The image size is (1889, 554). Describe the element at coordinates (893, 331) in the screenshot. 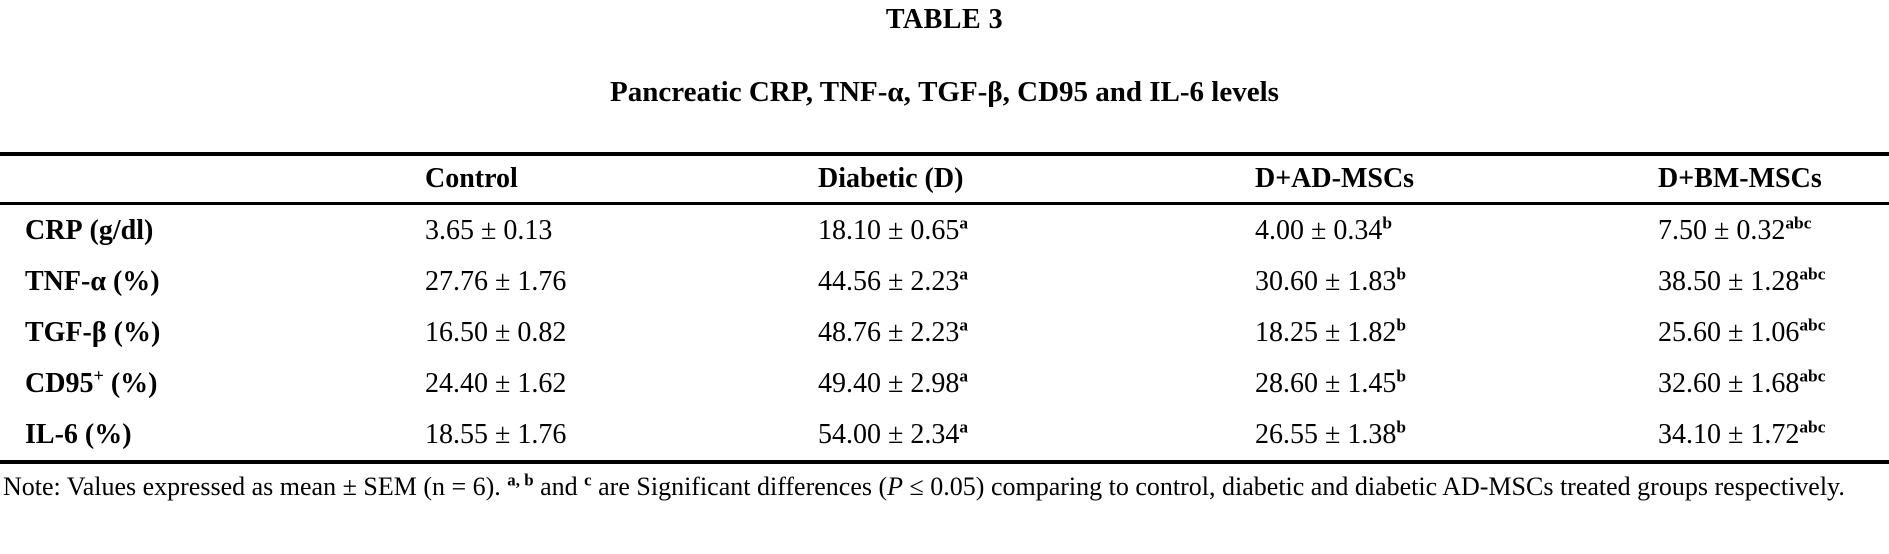

I see `data-cell: 48.76 ± 2.23a` at that location.